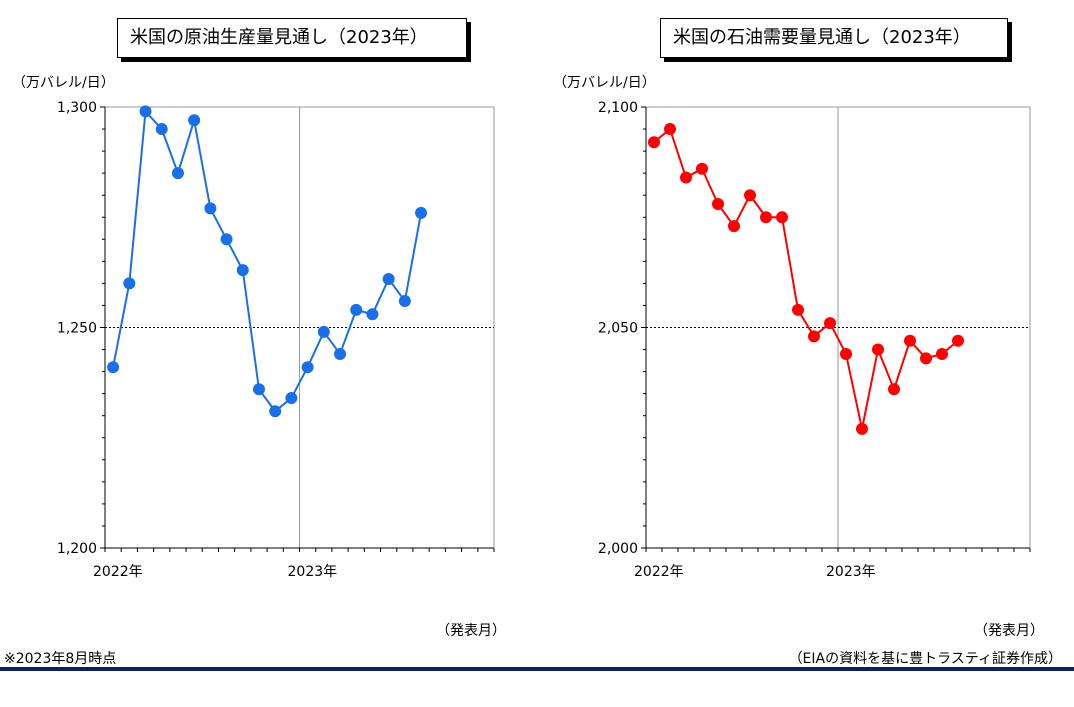 This screenshot has height=707, width=1074. What do you see at coordinates (292, 38) in the screenshot?
I see `left-chart-title: 米国の原油生産量見通し（2023年）` at bounding box center [292, 38].